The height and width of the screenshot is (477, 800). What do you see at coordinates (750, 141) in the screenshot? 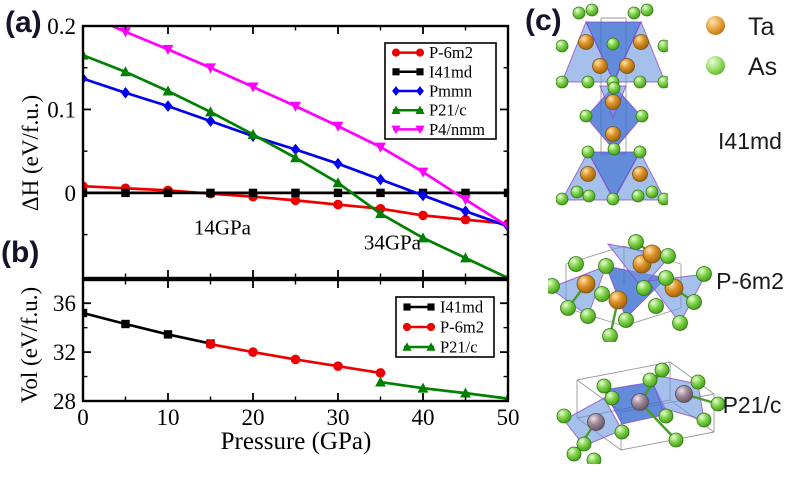
I see `structure-label-i41md: I41md` at bounding box center [750, 141].